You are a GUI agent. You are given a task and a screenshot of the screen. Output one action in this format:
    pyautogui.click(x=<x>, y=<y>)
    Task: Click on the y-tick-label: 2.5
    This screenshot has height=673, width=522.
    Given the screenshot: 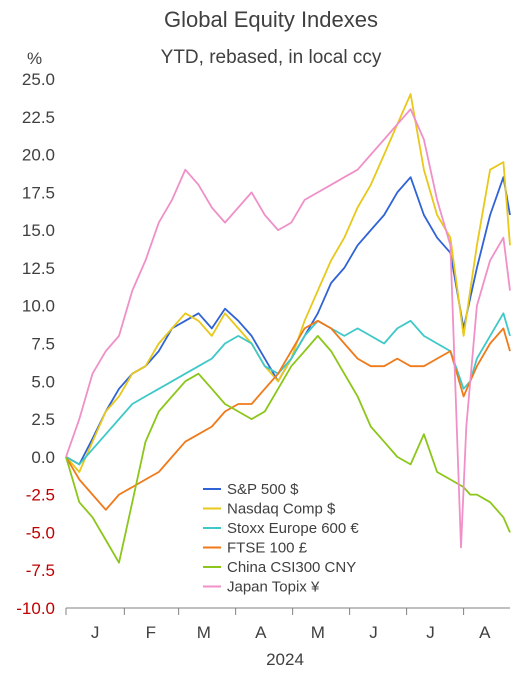 What is the action you would take?
    pyautogui.click(x=43, y=419)
    